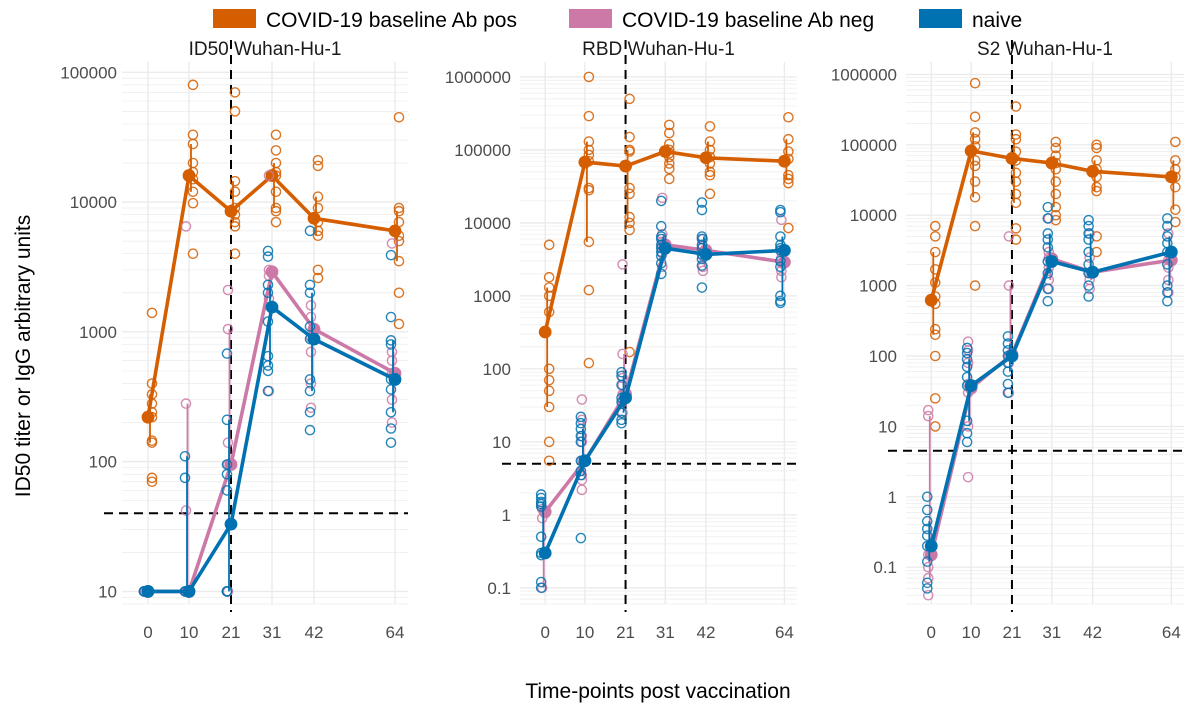 This screenshot has height=706, width=1187. What do you see at coordinates (231, 632) in the screenshot?
I see `x-tick-label: 21` at bounding box center [231, 632].